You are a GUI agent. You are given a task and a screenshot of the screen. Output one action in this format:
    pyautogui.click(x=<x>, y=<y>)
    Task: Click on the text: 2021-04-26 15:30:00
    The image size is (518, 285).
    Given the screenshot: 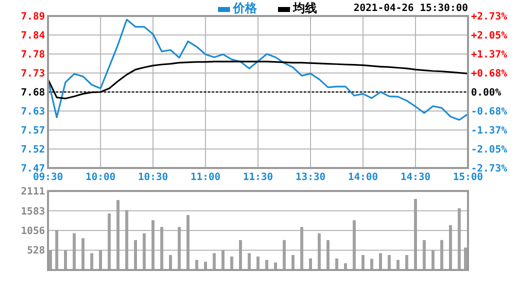 What is the action you would take?
    pyautogui.click(x=411, y=8)
    